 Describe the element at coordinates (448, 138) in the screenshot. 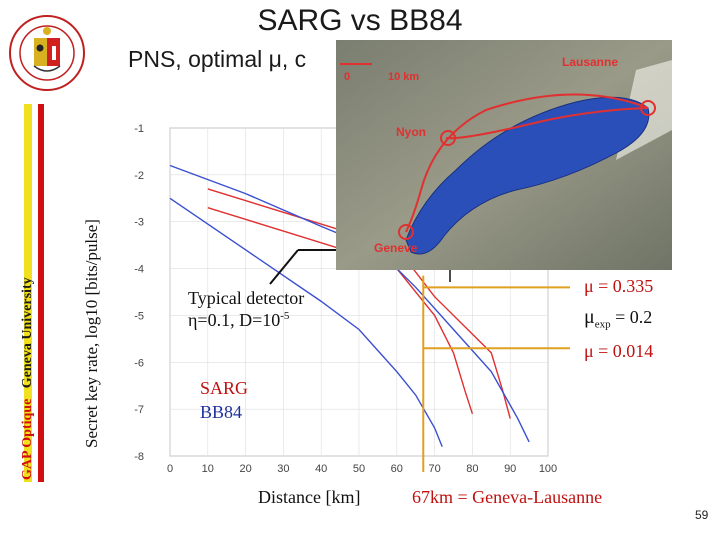

I see `nyon-marker` at that location.